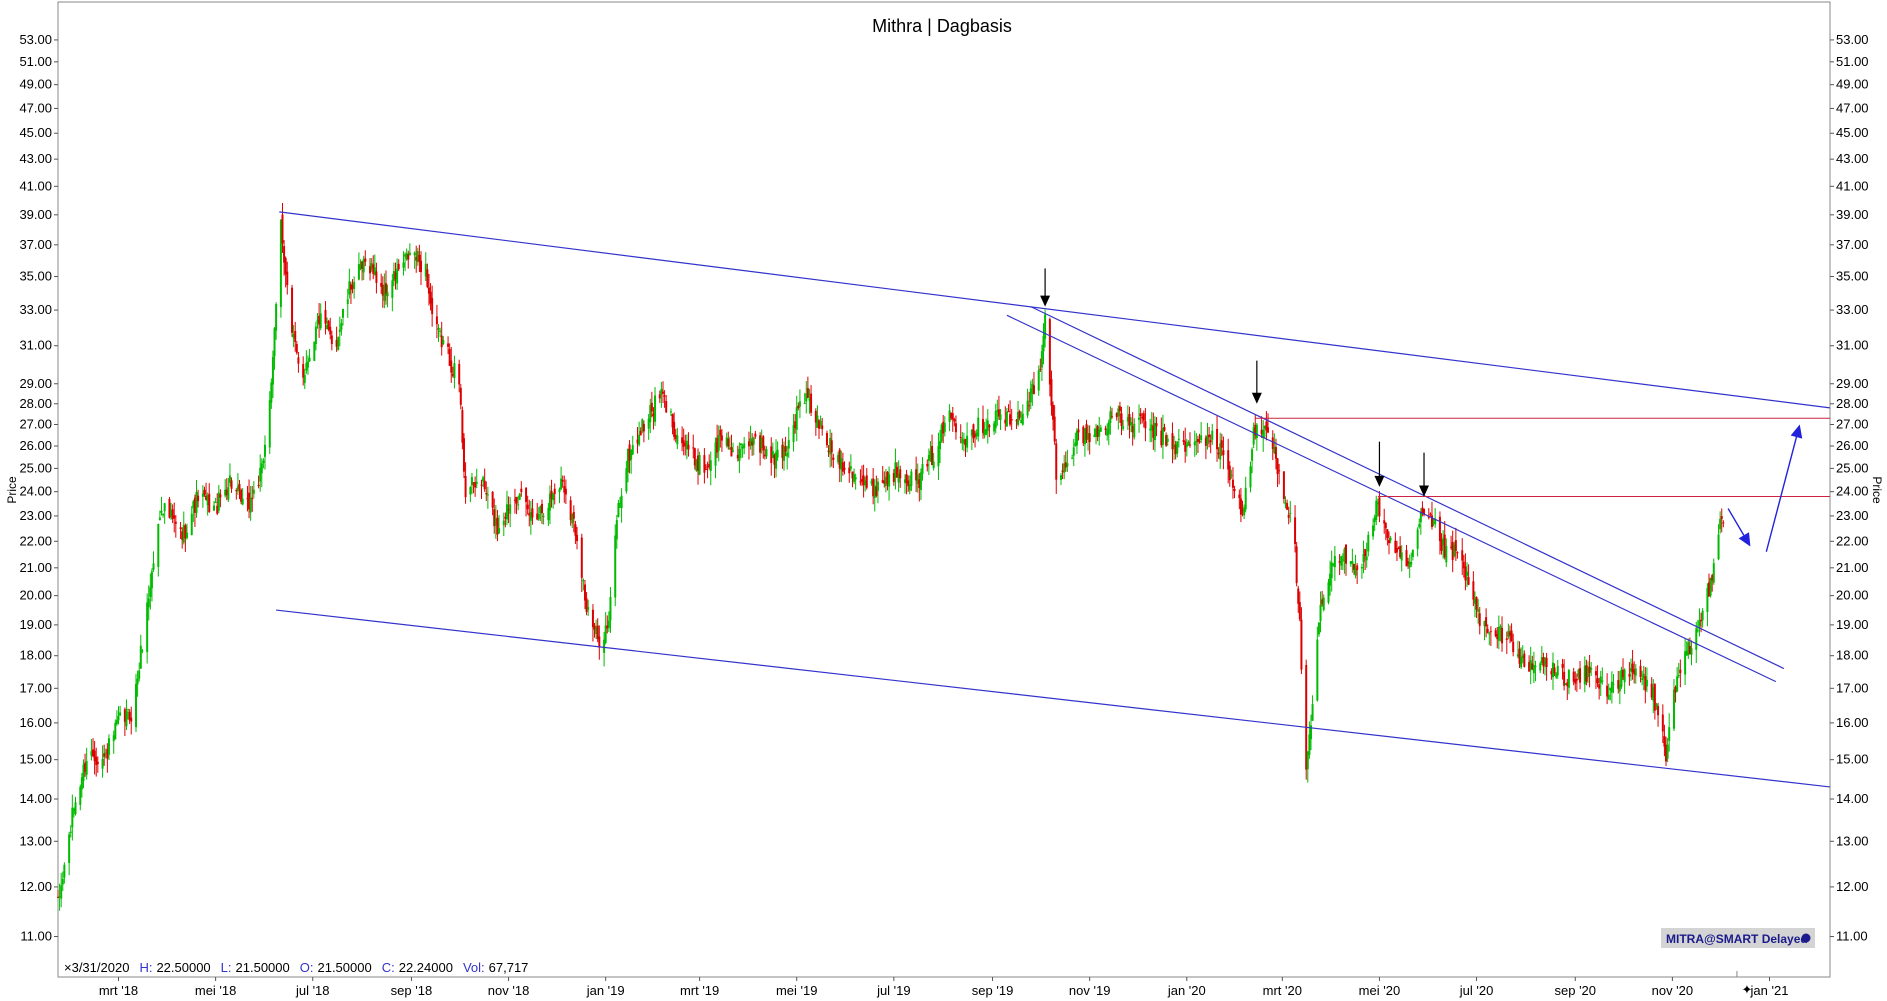 The image size is (1887, 1001). Describe the element at coordinates (1090, 990) in the screenshot. I see `x-tick-label: nov '19` at that location.